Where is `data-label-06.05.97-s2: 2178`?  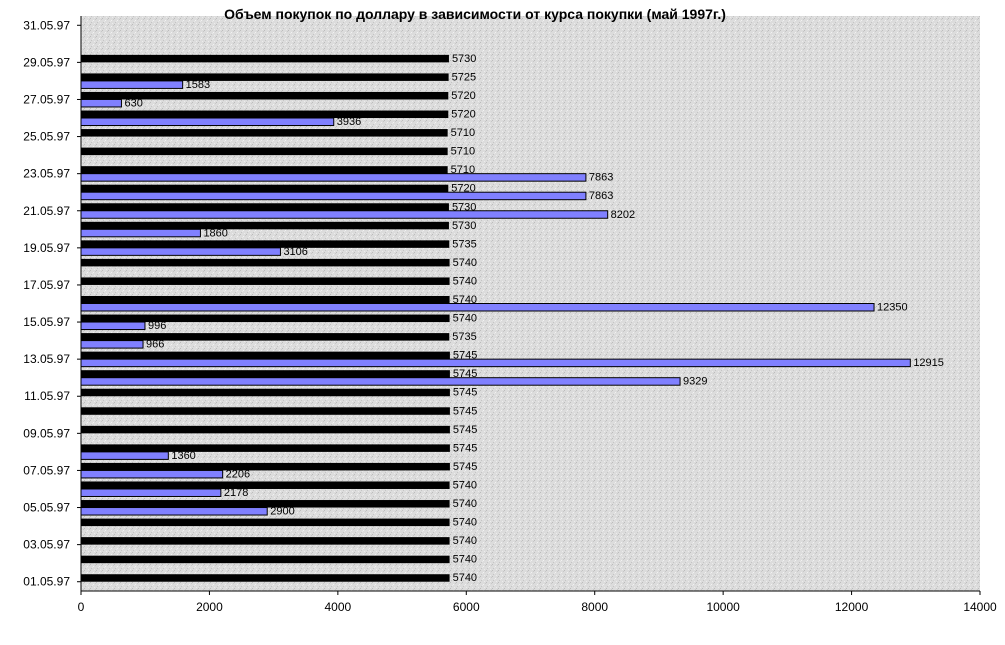 data-label-06.05.97-s2: 2178 is located at coordinates (236, 493).